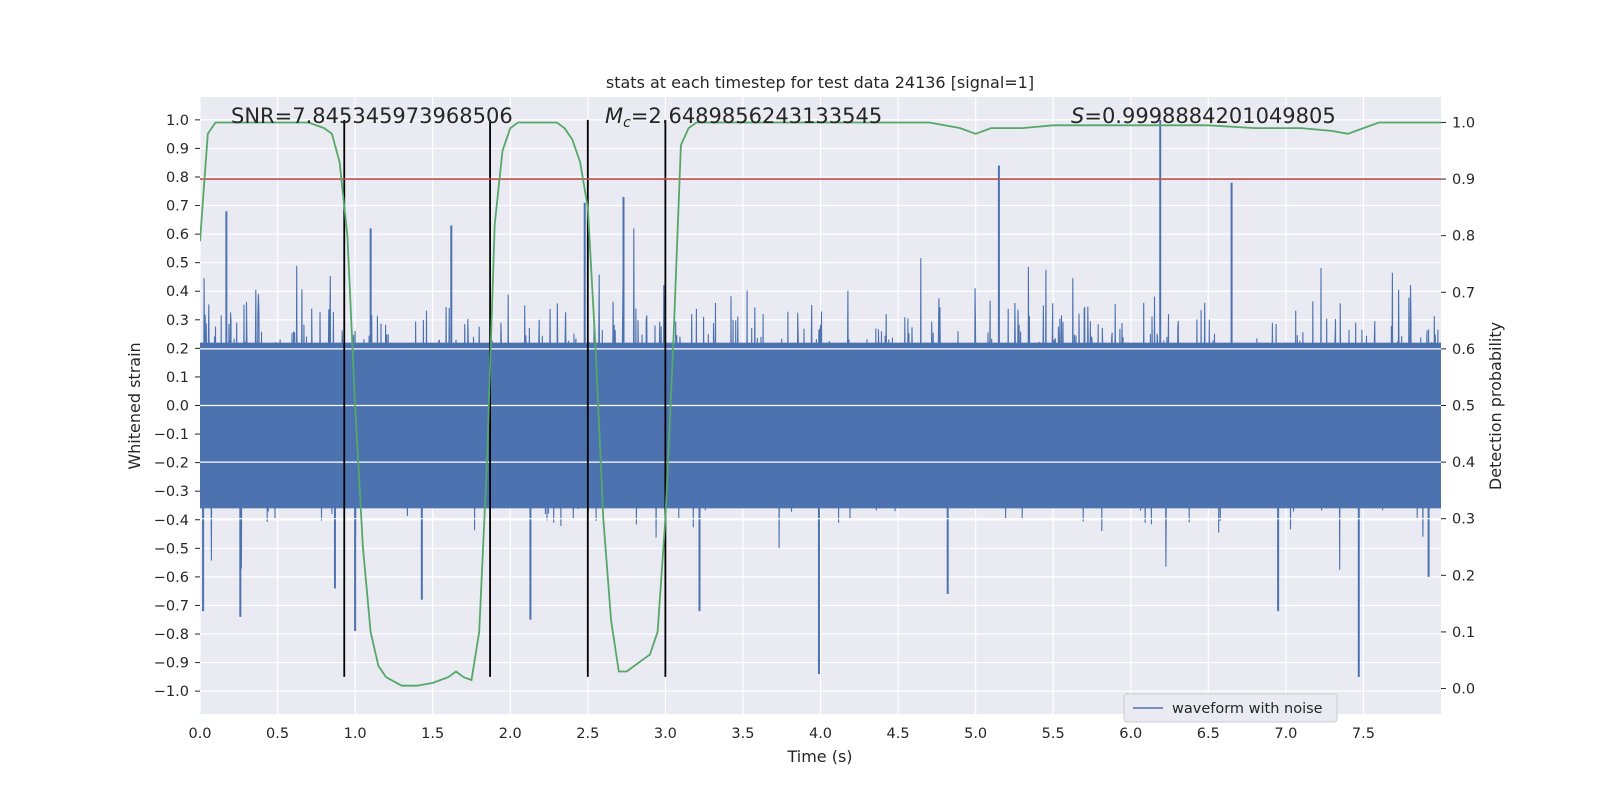 This screenshot has height=800, width=1600. Describe the element at coordinates (177, 235) in the screenshot. I see `y-tick-label: 0.6` at that location.